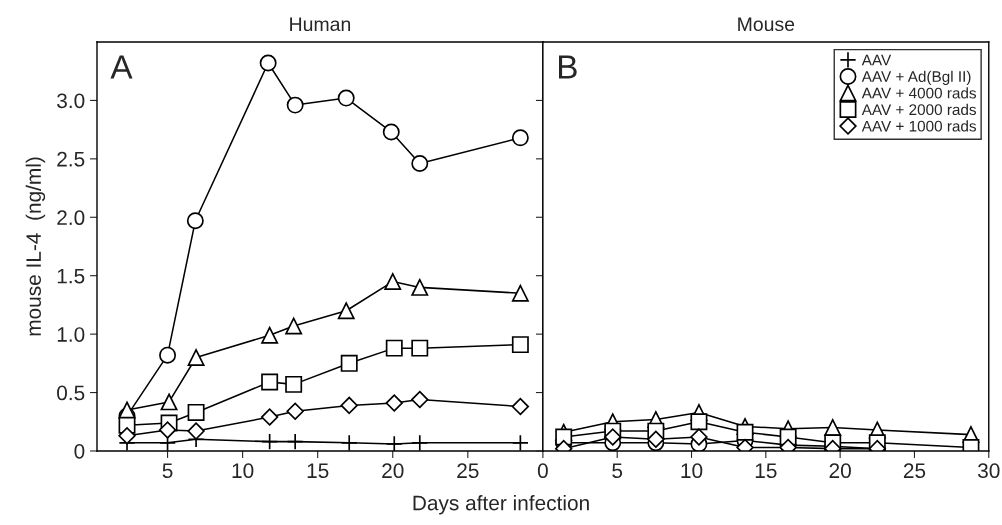 The height and width of the screenshot is (525, 1002). I want to click on y-tick-label: 2.5, so click(71, 159).